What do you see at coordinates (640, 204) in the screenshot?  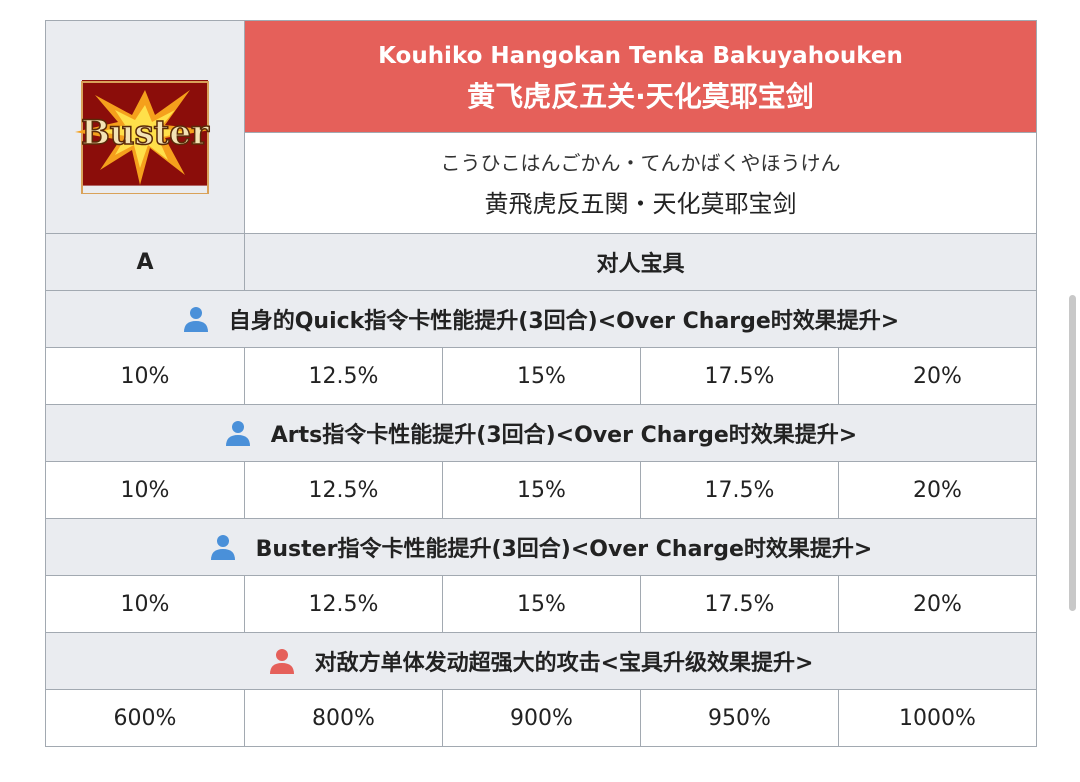 I see `np-japanese-name: 黄飛虎反五関・天化莫耶宝剑` at bounding box center [640, 204].